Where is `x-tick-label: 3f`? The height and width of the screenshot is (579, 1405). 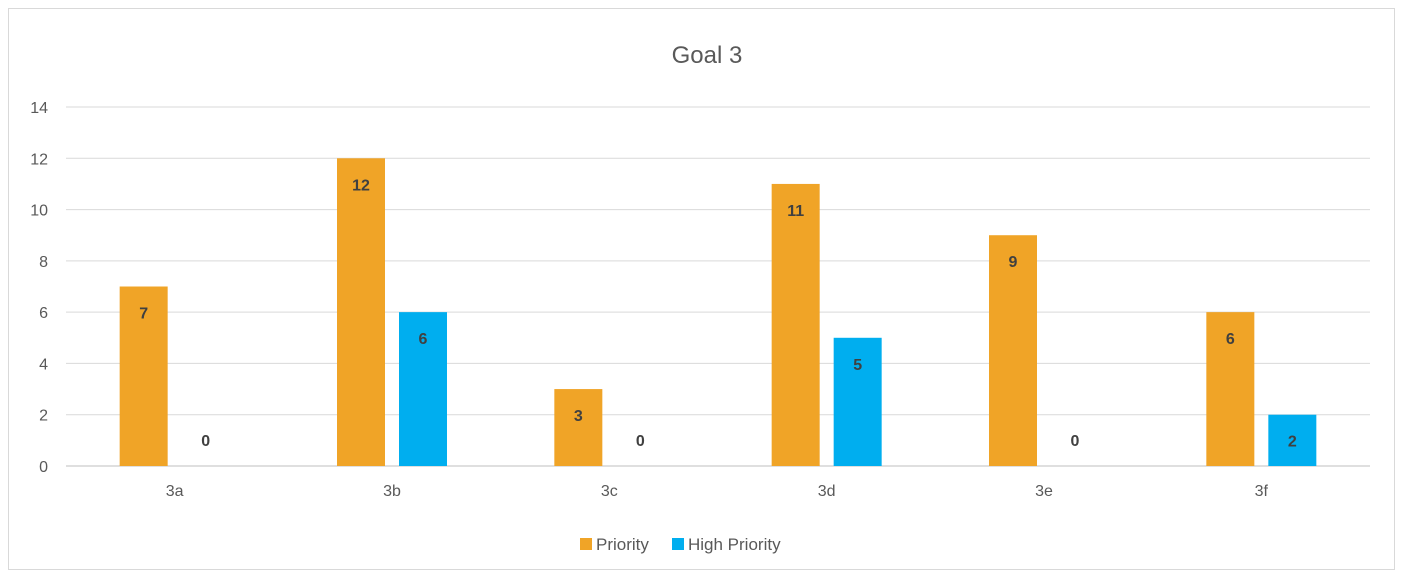
x-tick-label: 3f is located at coordinates (1262, 491).